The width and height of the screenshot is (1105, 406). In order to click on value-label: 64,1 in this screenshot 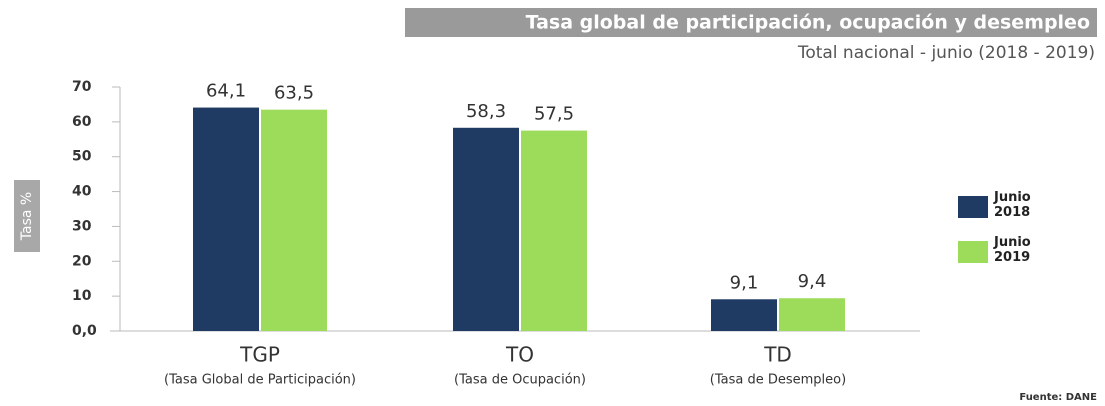, I will do `click(226, 91)`.